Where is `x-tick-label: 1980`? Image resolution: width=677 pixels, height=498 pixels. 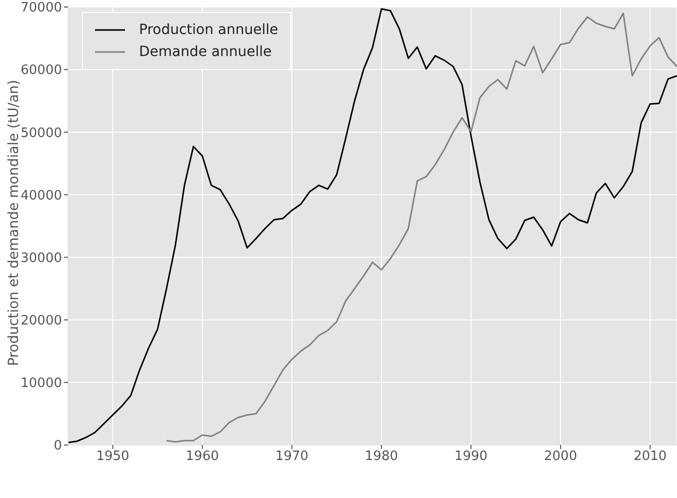
x-tick-label: 1980 is located at coordinates (381, 456).